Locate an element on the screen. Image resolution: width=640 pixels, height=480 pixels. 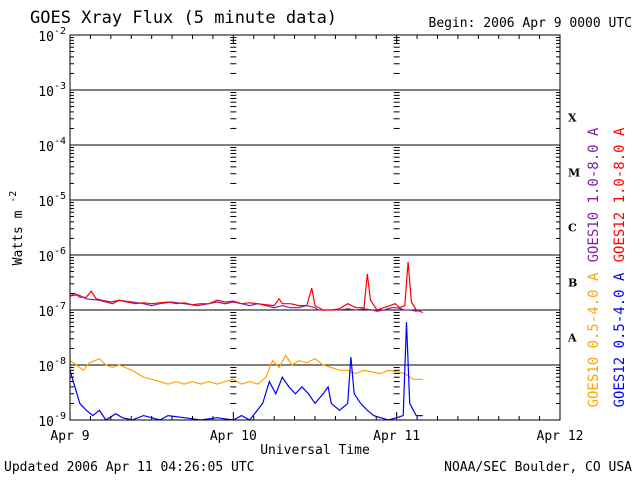
y-tick-label: 10⁻⁵ is located at coordinates (52, 200).